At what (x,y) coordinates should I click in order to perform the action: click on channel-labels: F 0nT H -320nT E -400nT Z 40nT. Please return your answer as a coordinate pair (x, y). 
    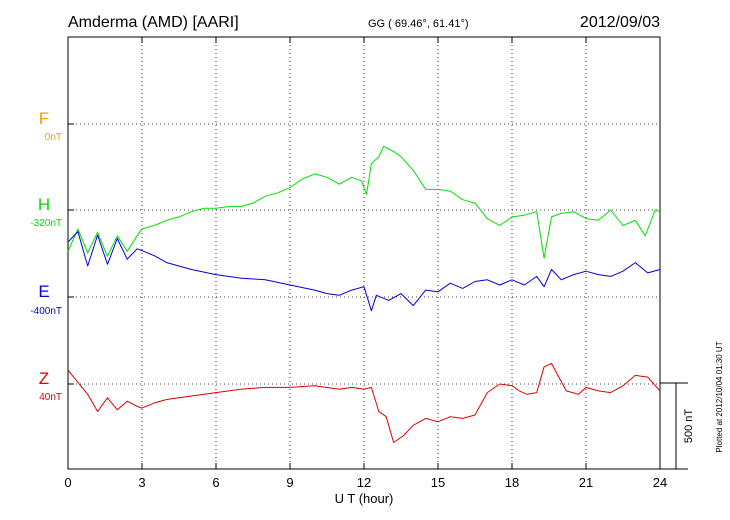
    Looking at the image, I should click on (46, 256).